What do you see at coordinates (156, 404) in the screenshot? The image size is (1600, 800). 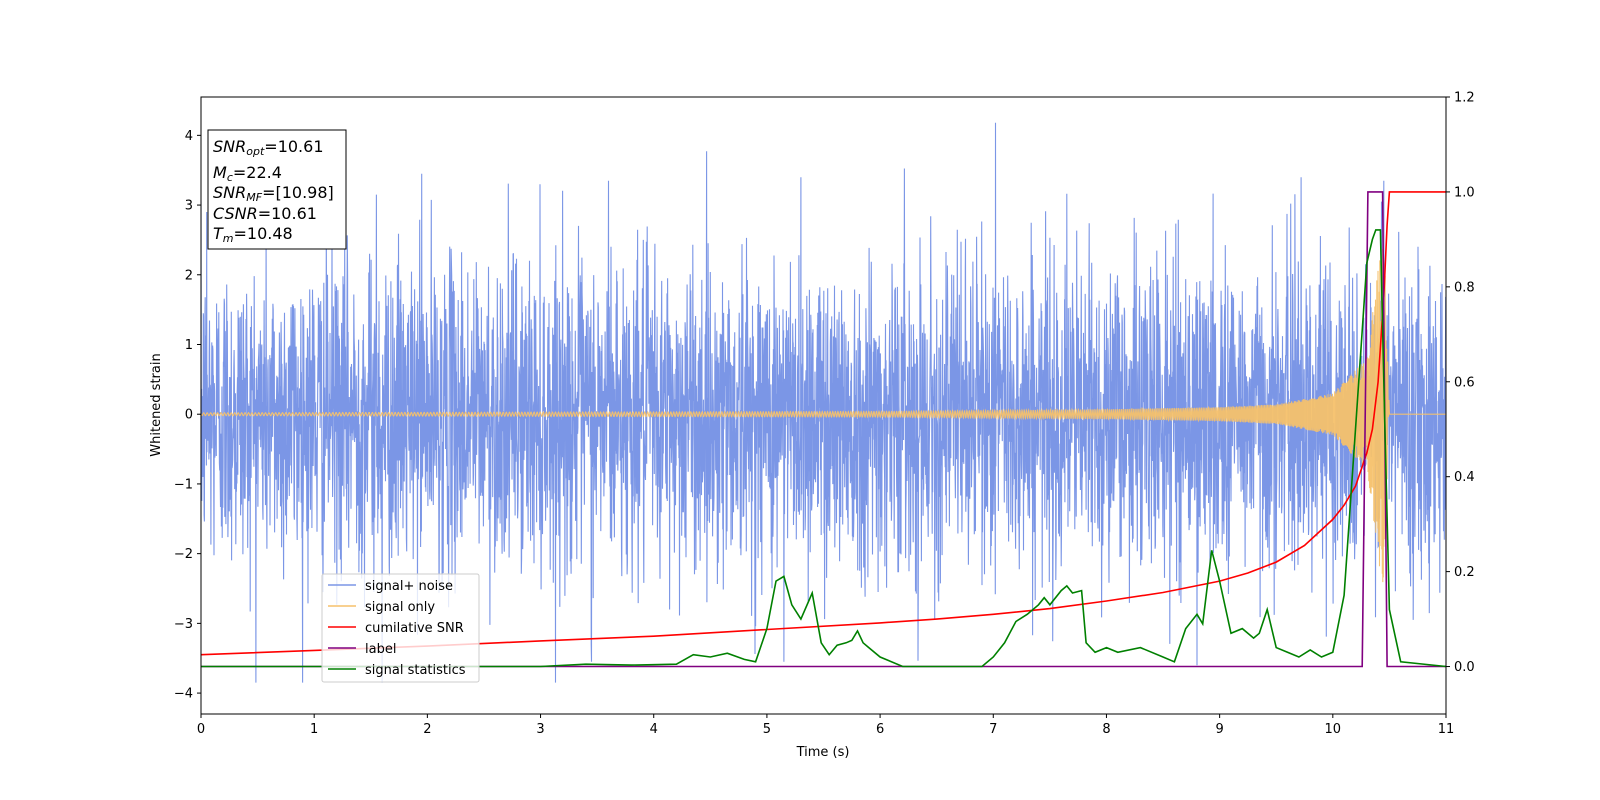 I see `y-axis-label: Whitened strain` at bounding box center [156, 404].